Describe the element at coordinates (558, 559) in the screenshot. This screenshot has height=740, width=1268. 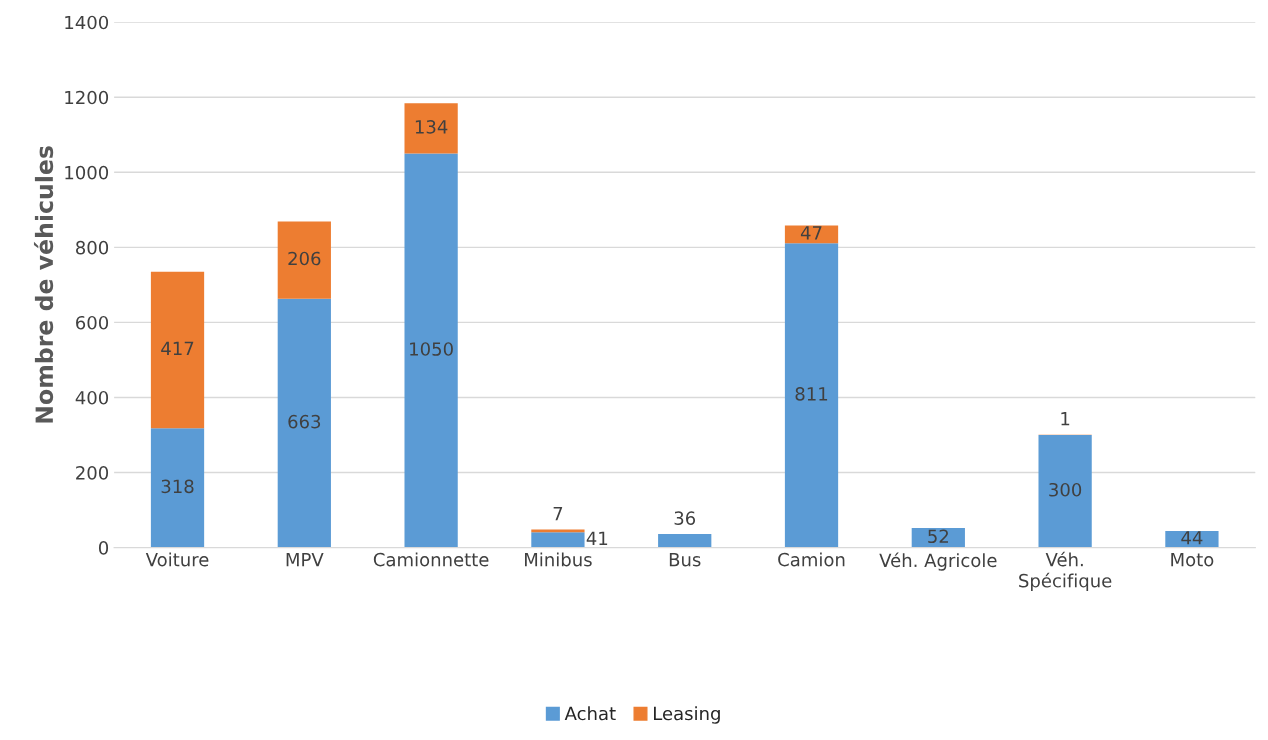
I see `x-tick-label: Minibus` at that location.